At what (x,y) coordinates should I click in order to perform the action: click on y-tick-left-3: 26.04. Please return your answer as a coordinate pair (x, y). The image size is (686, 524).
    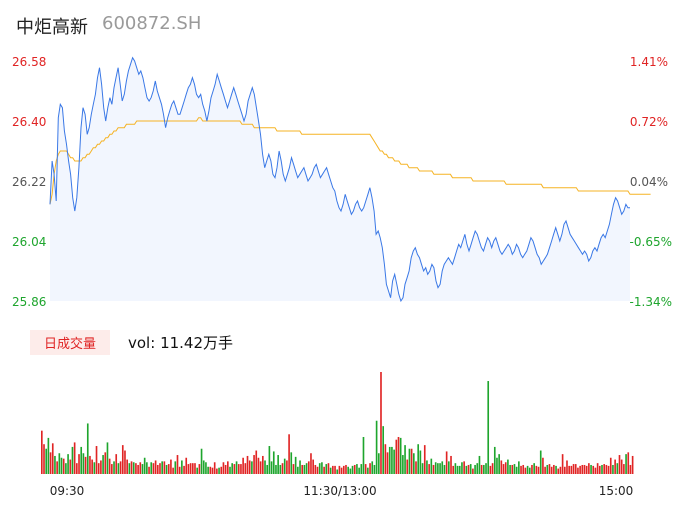
    Looking at the image, I should click on (29, 242).